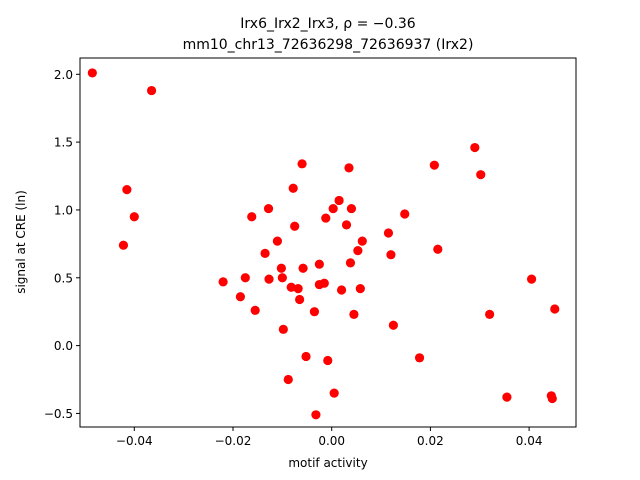 The height and width of the screenshot is (480, 640). What do you see at coordinates (63, 210) in the screenshot?
I see `y-tick-label: 1.0` at bounding box center [63, 210].